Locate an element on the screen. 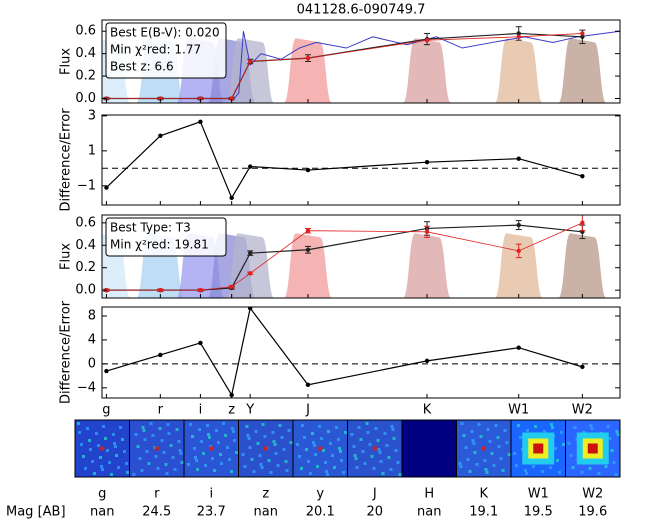 The height and width of the screenshot is (524, 659). y-tick-label: 0.4 is located at coordinates (85, 245).